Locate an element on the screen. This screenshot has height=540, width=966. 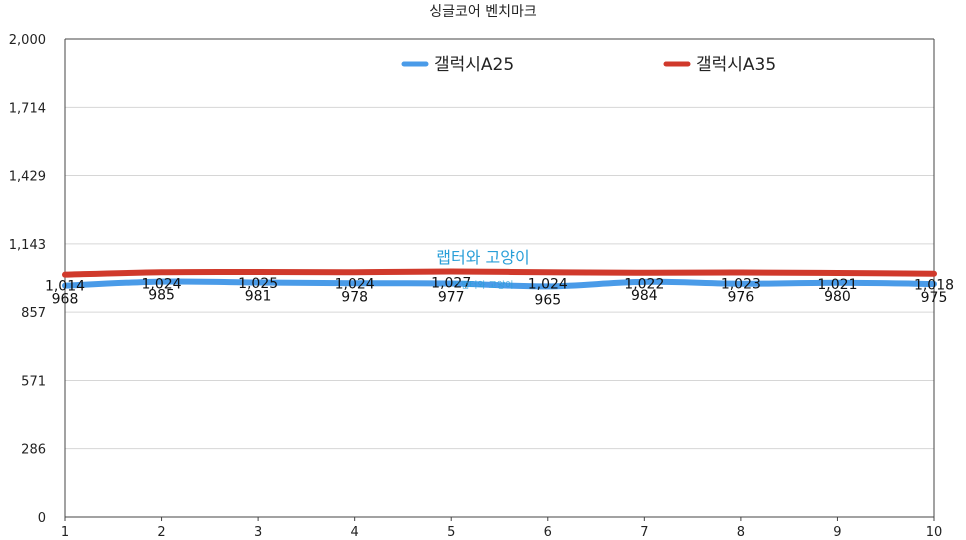
data-label: 1,022 is located at coordinates (644, 285).